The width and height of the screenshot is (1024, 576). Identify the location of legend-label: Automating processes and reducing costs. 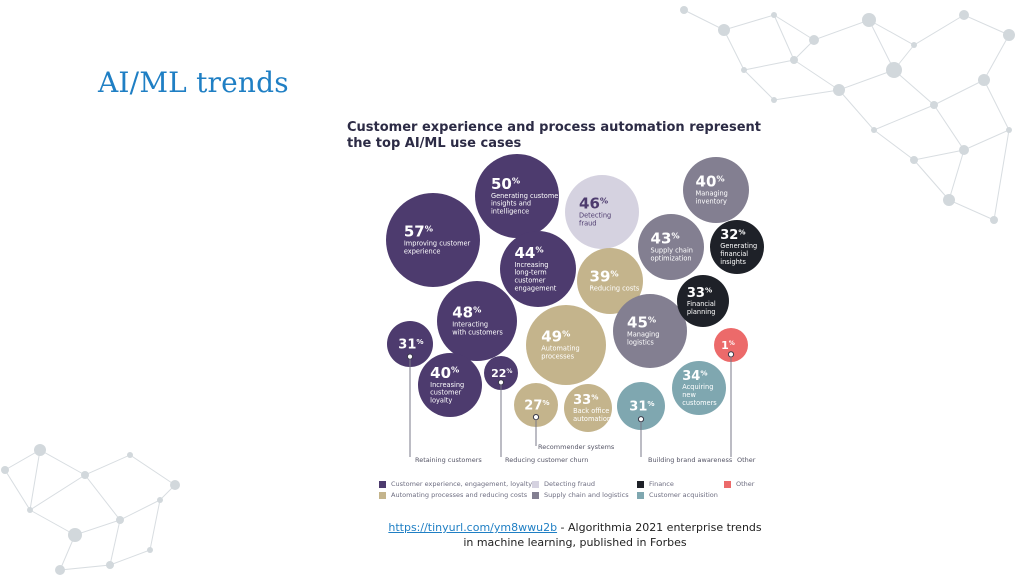
(459, 495).